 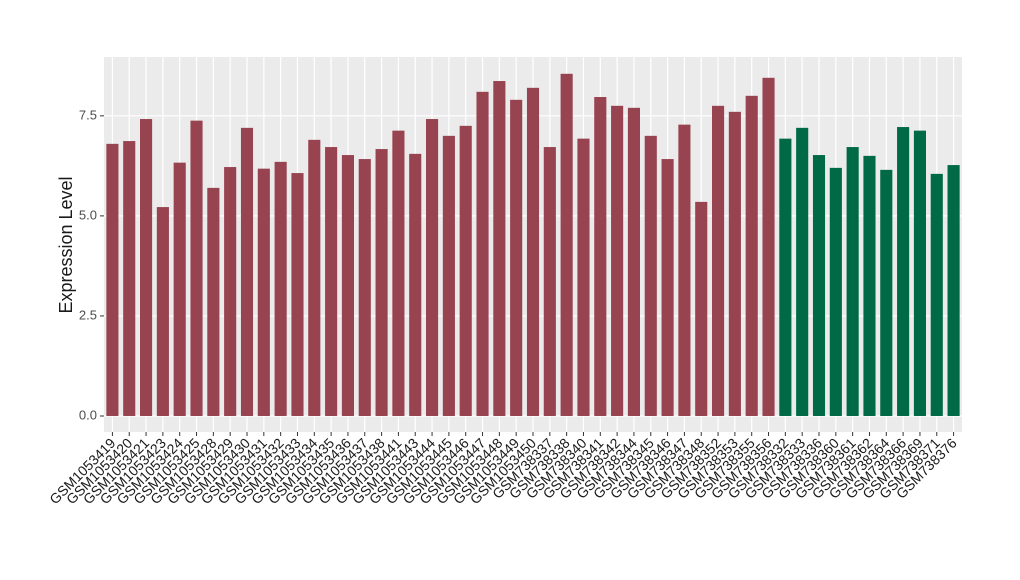 What do you see at coordinates (66, 244) in the screenshot?
I see `y-axis-title: Expression Level` at bounding box center [66, 244].